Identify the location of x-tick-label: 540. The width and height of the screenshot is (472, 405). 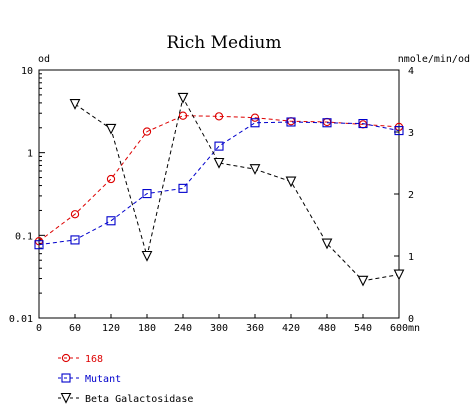
(363, 328).